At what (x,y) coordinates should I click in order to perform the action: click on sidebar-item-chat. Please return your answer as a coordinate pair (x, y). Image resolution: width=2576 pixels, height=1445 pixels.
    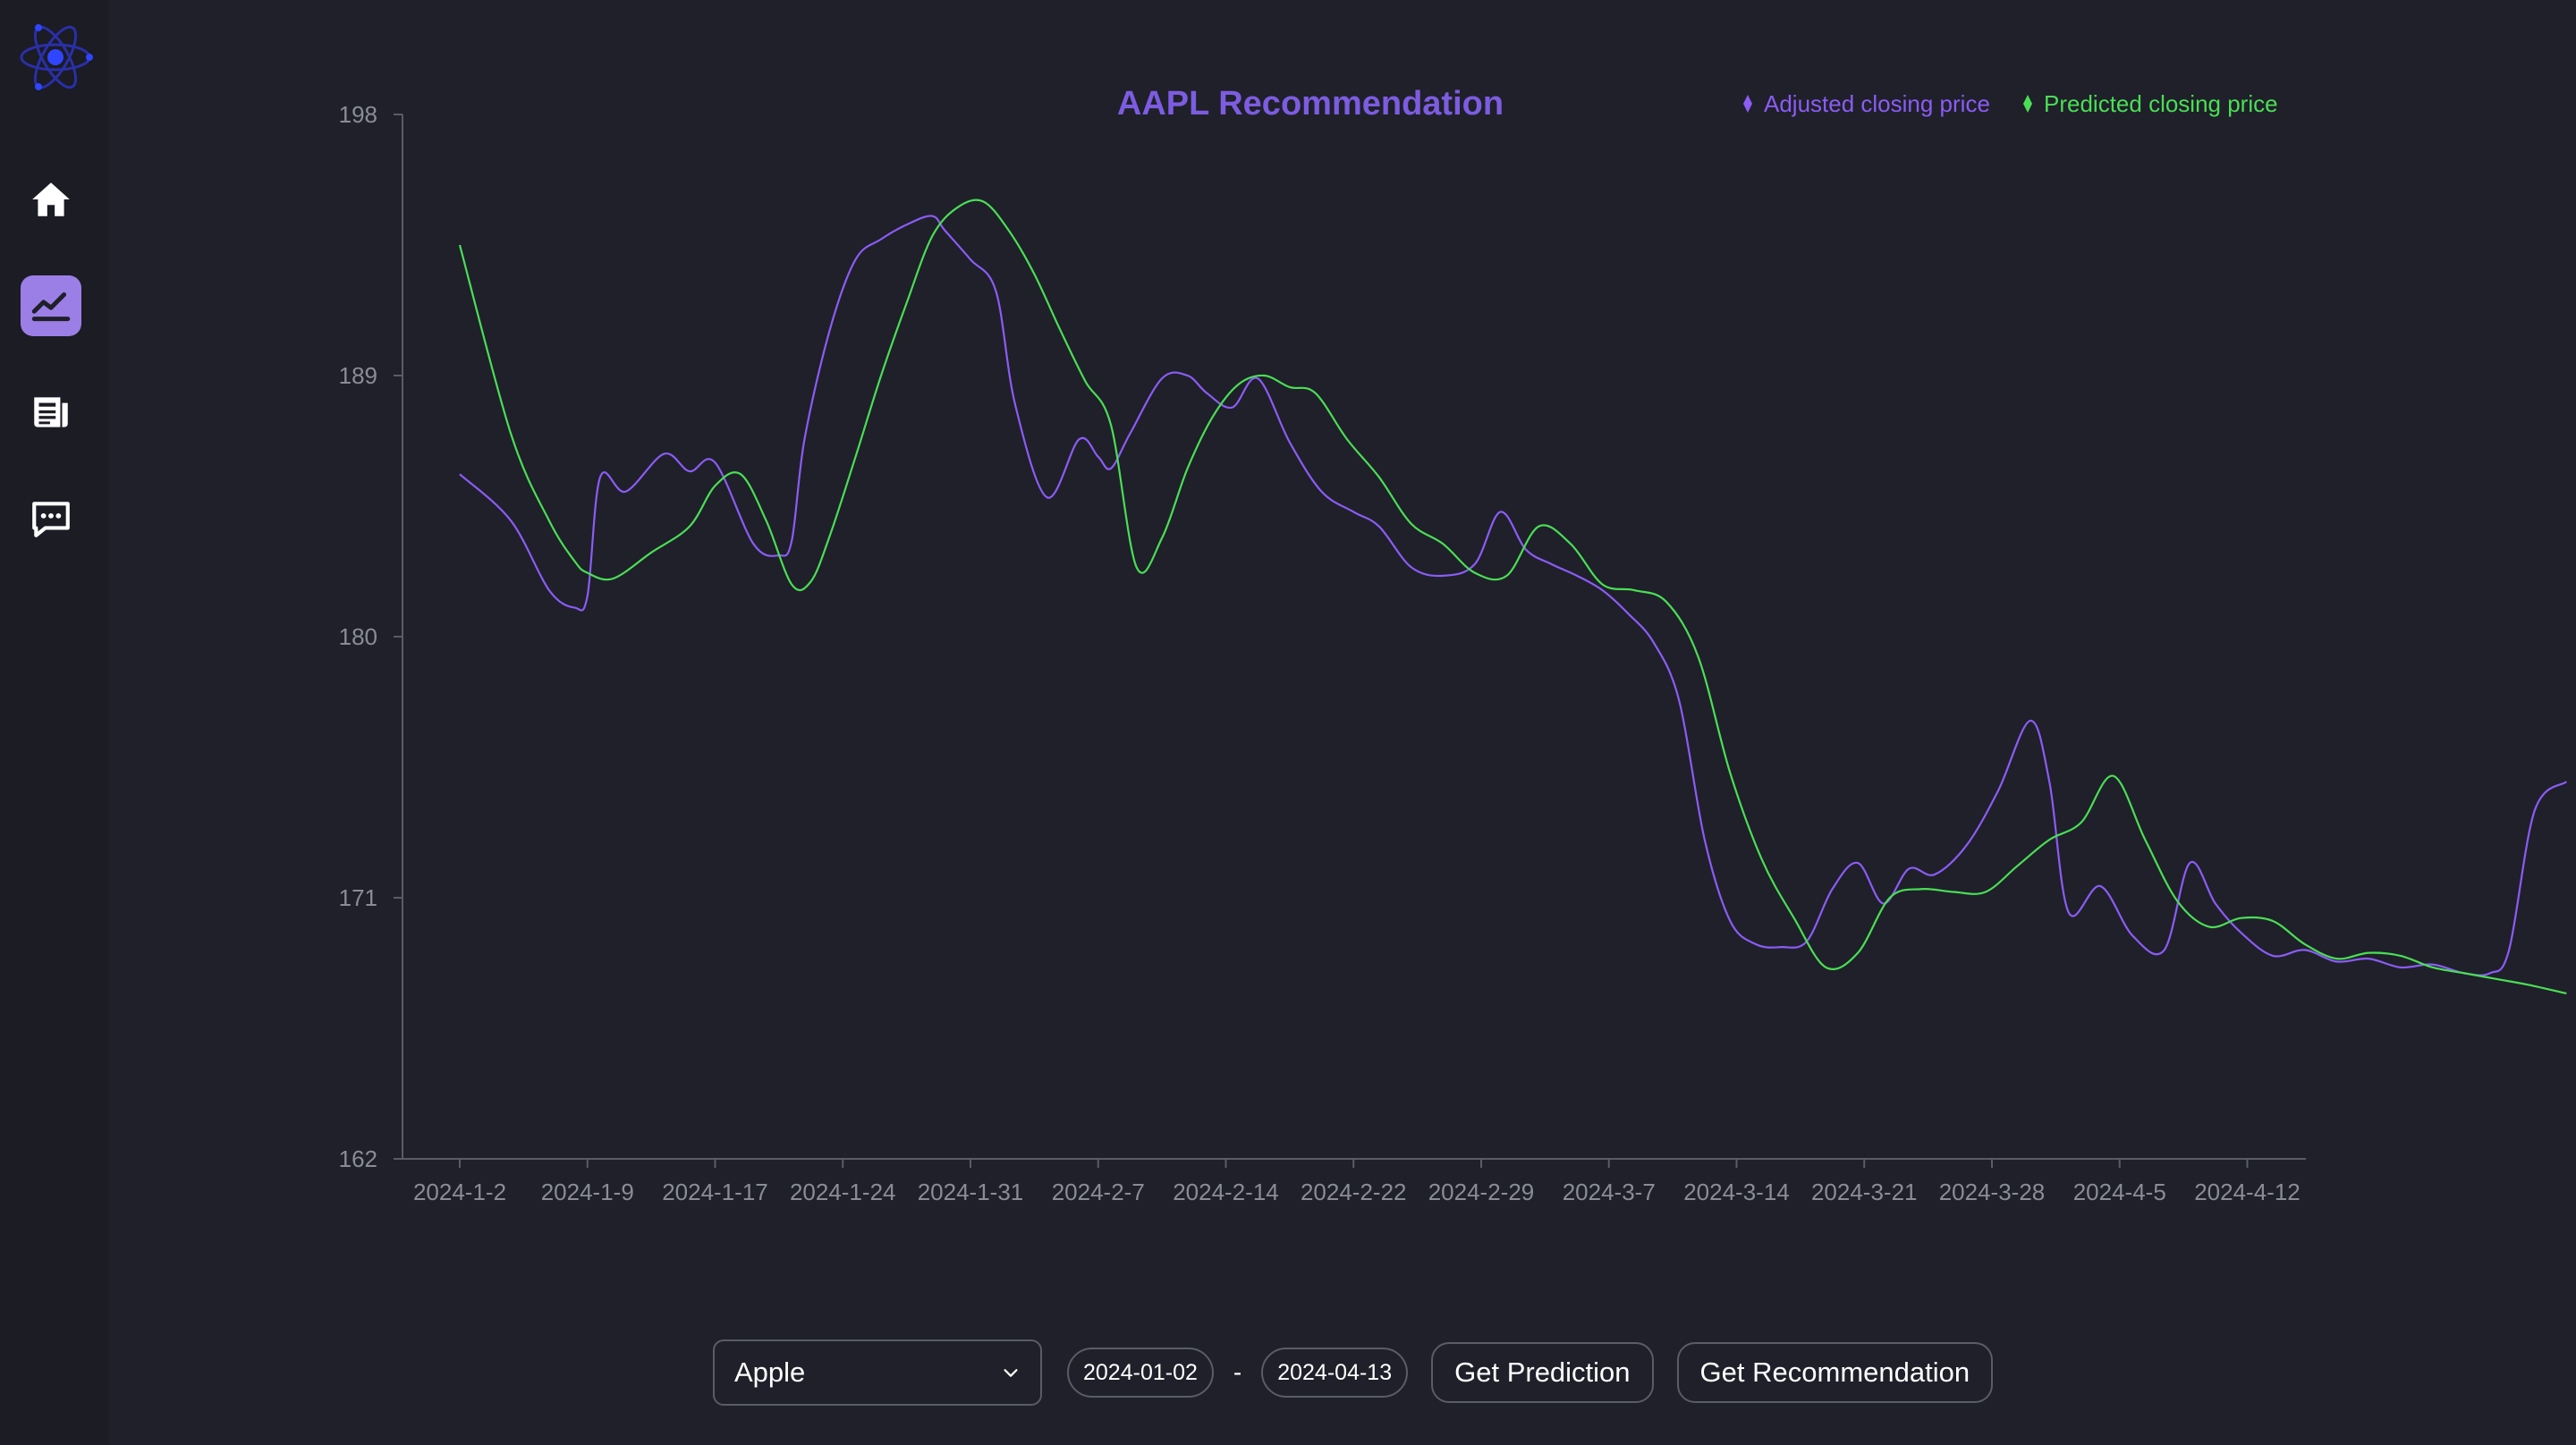
    Looking at the image, I should click on (51, 518).